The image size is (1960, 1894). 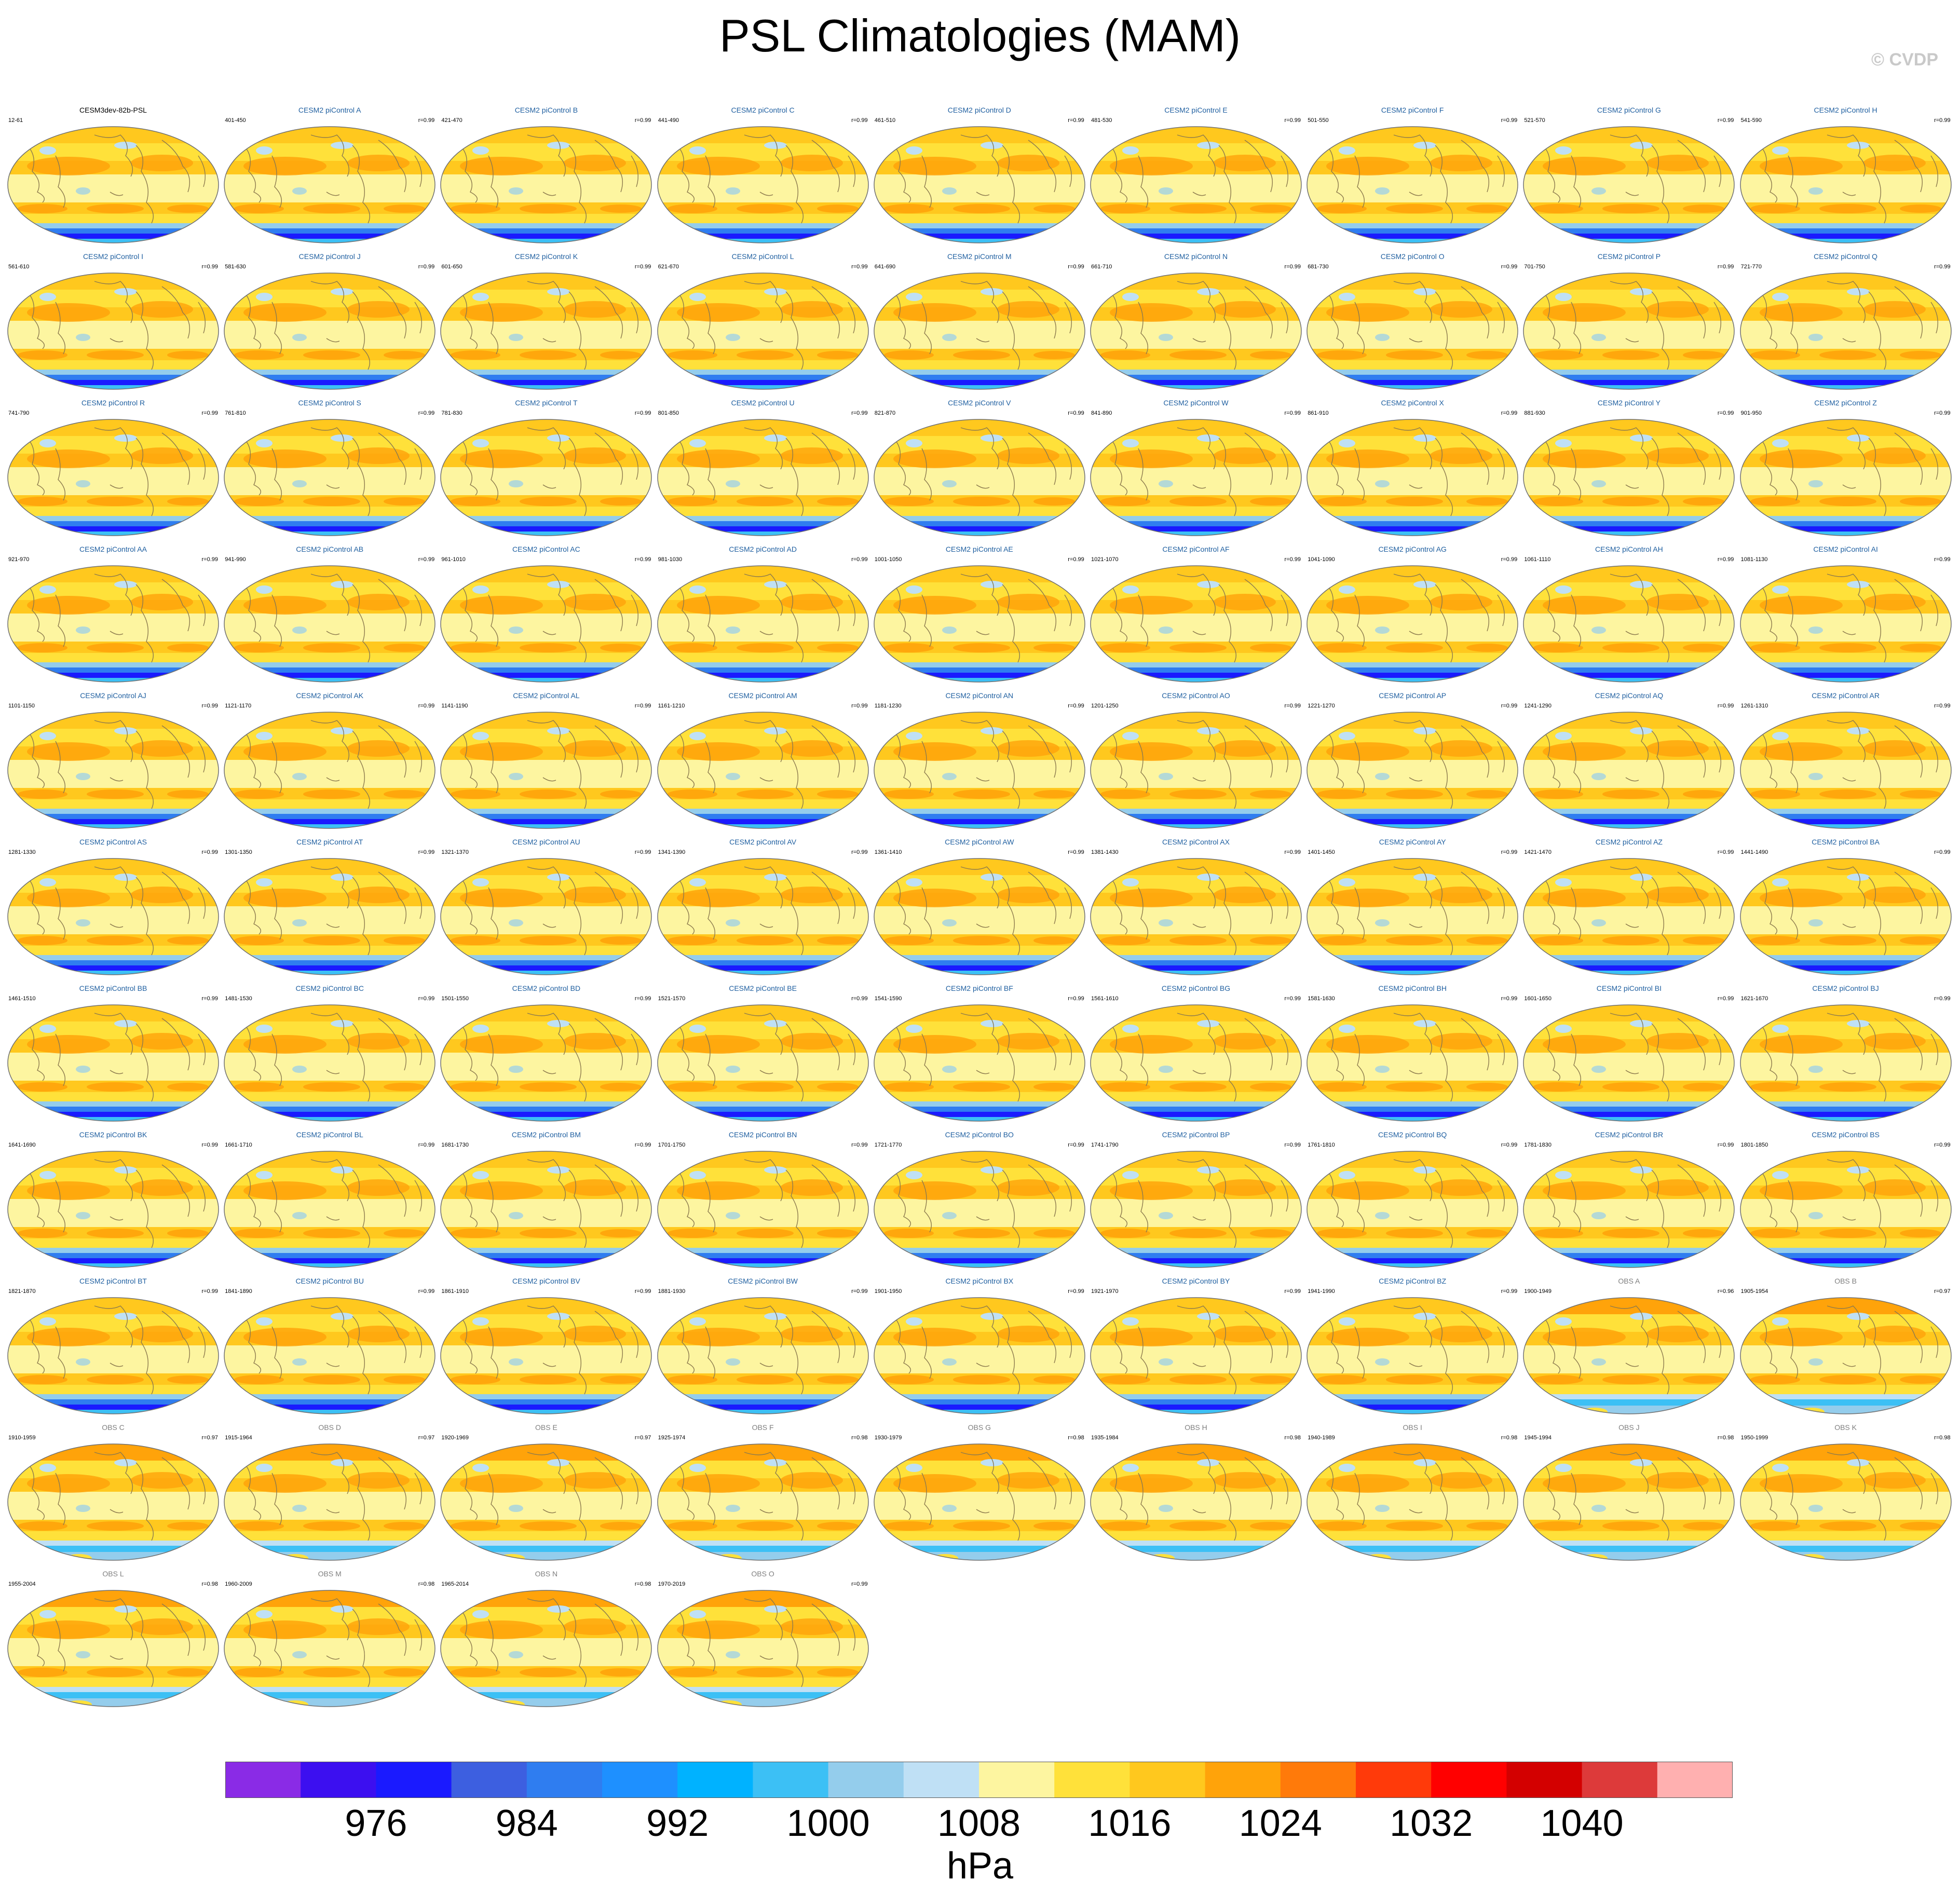 I want to click on panel-years: 1581-1630, so click(x=1321, y=999).